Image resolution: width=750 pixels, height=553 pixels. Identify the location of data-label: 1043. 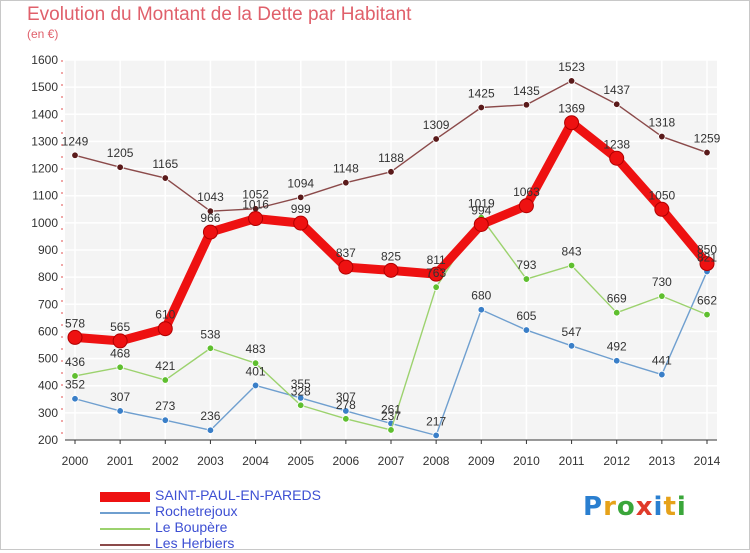
(210, 197).